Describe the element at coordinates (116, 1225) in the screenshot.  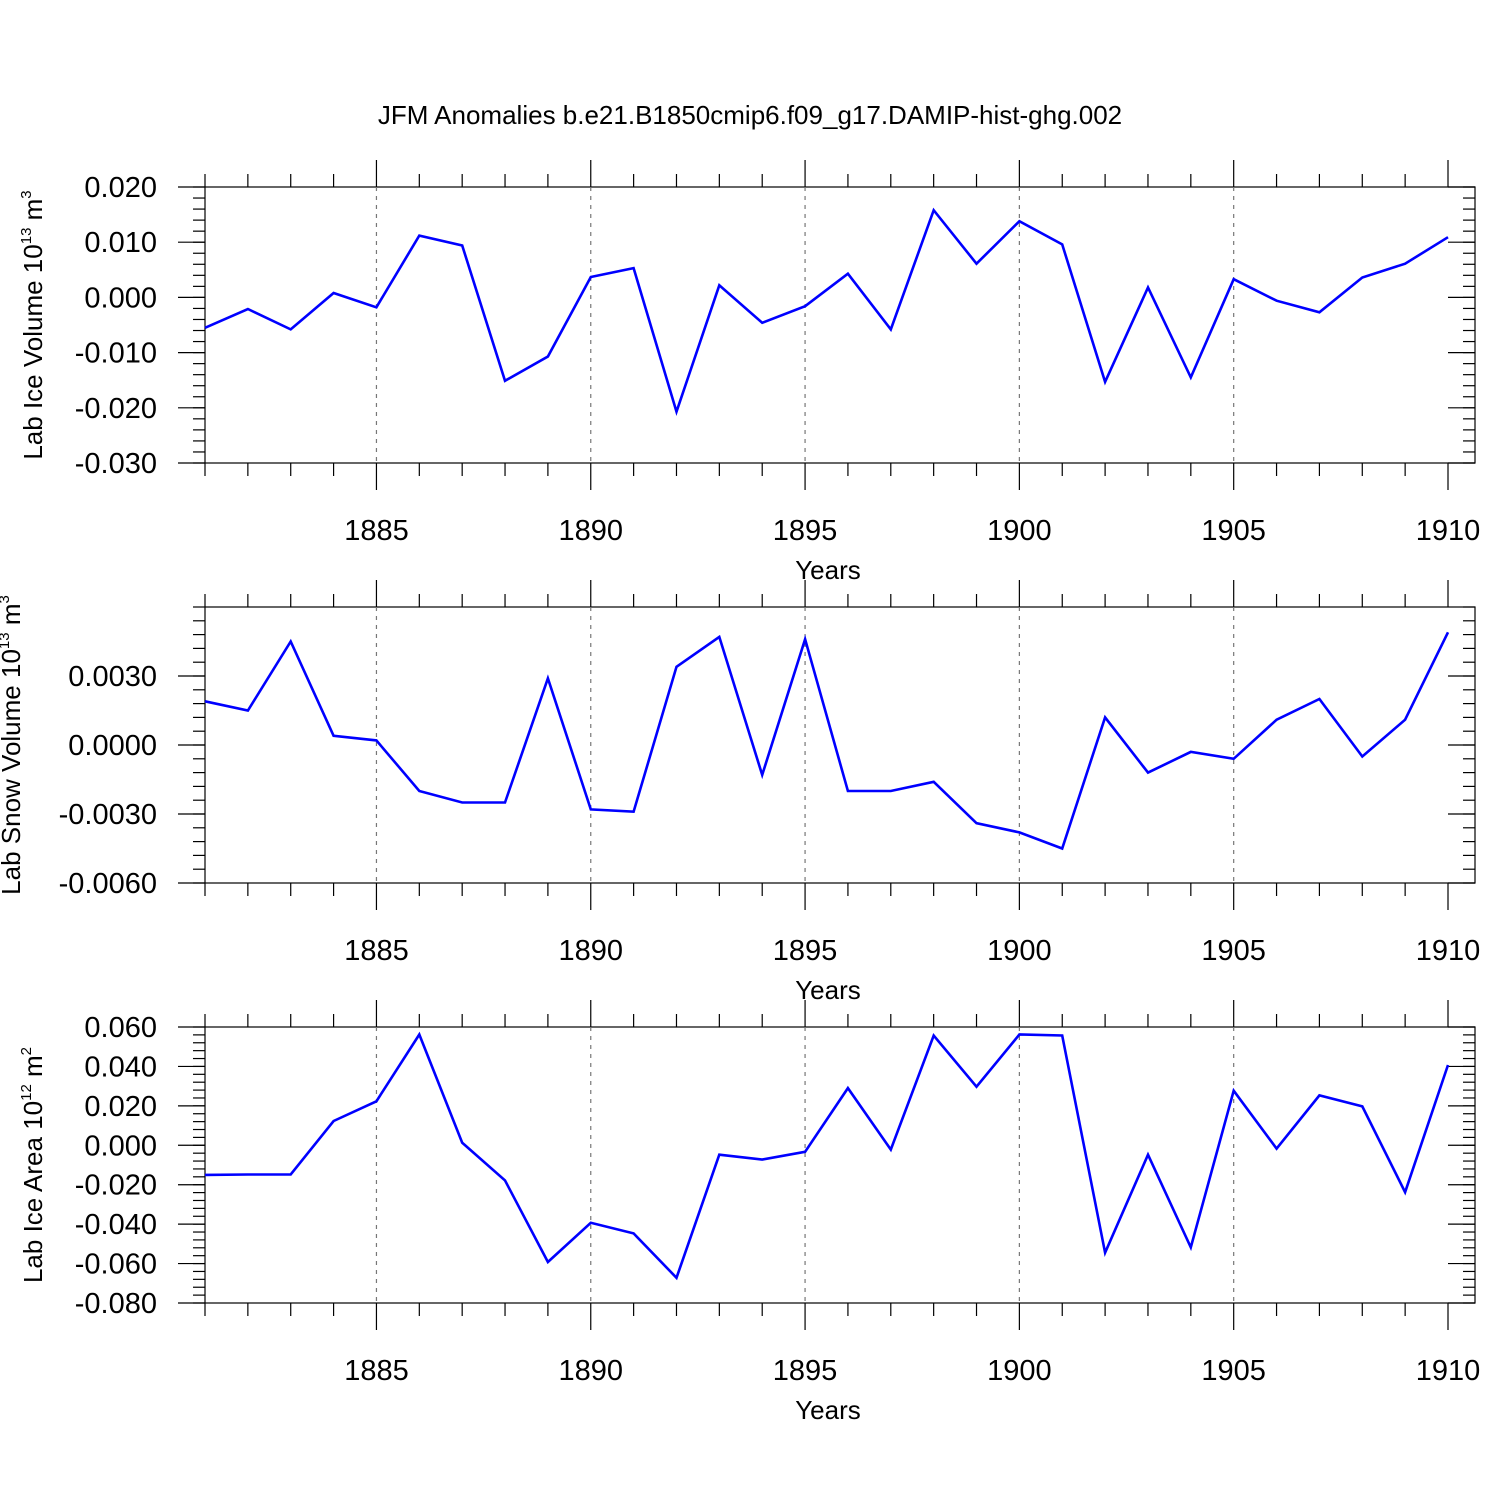
I see `y-tick-label: -0.040` at that location.